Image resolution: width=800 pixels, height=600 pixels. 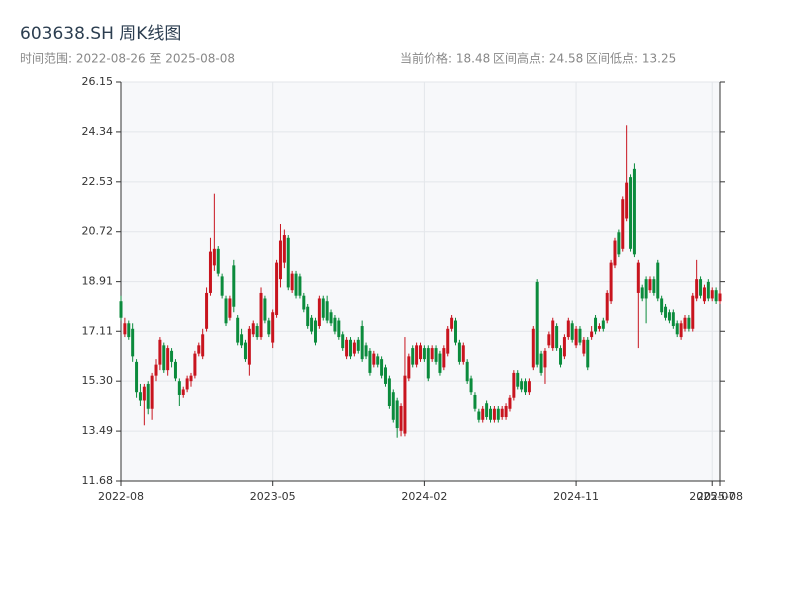 I want to click on y-tick-label: 15.30, so click(x=98, y=380).